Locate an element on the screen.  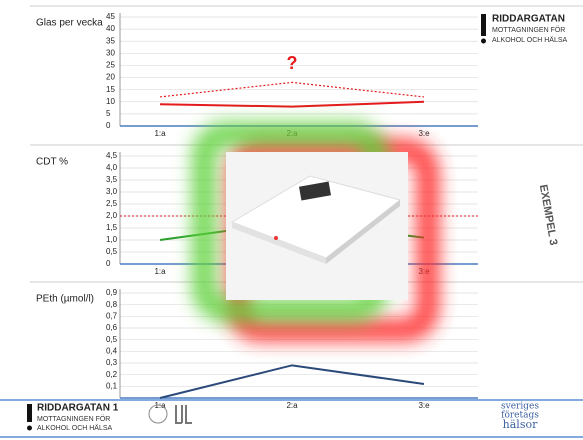
y-tick-label: 2,5 is located at coordinates (112, 203).